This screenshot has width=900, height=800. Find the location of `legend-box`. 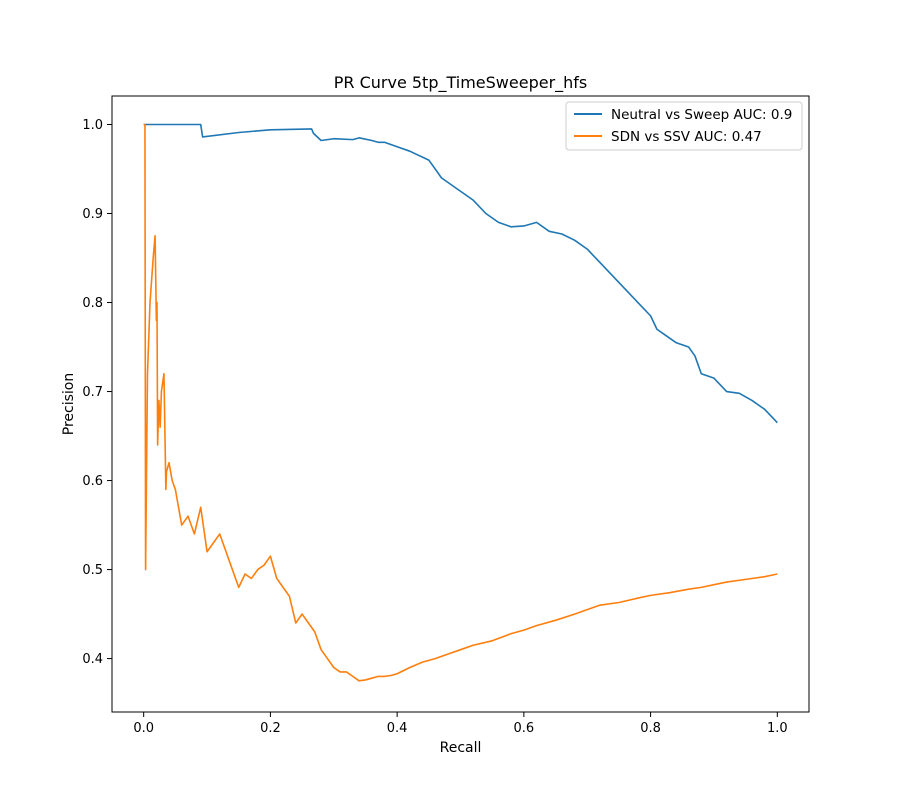

legend-box is located at coordinates (684, 126).